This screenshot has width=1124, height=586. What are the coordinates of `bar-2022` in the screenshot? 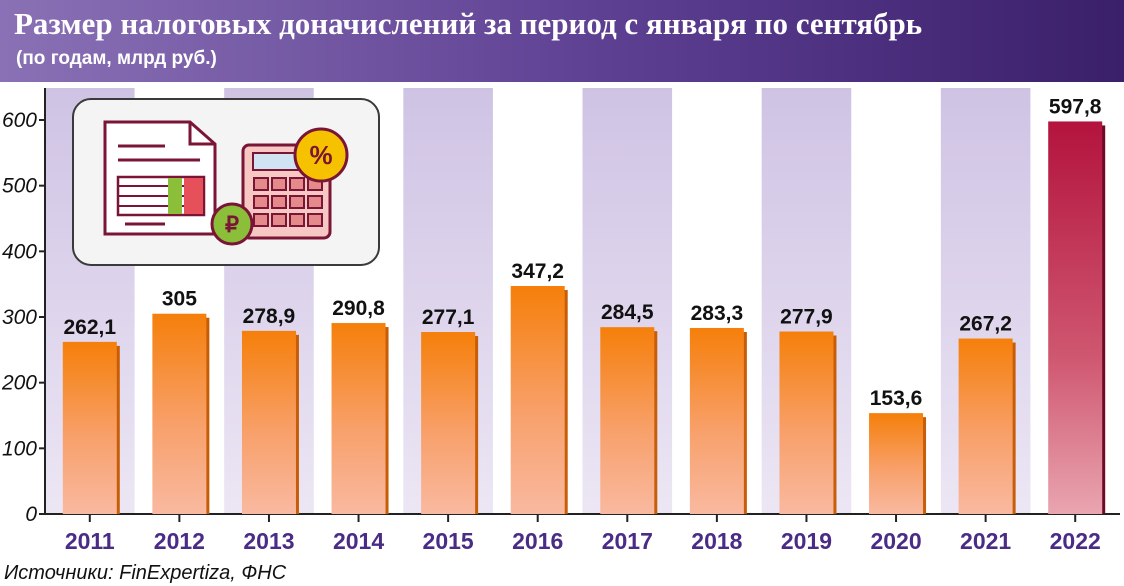 It's located at (1075, 317).